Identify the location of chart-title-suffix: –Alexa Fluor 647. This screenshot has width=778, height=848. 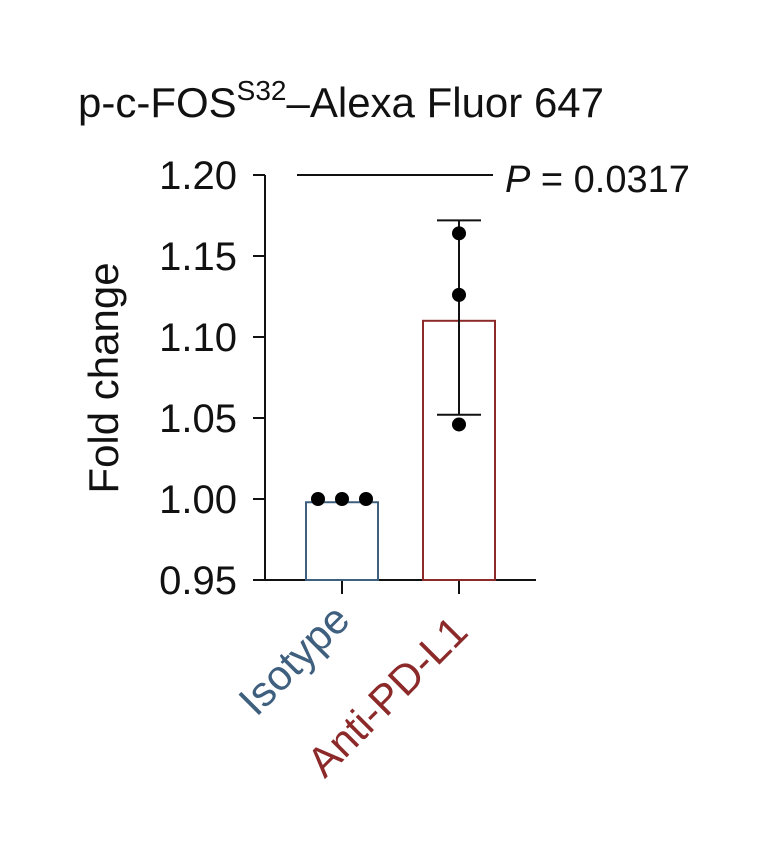
(446, 102).